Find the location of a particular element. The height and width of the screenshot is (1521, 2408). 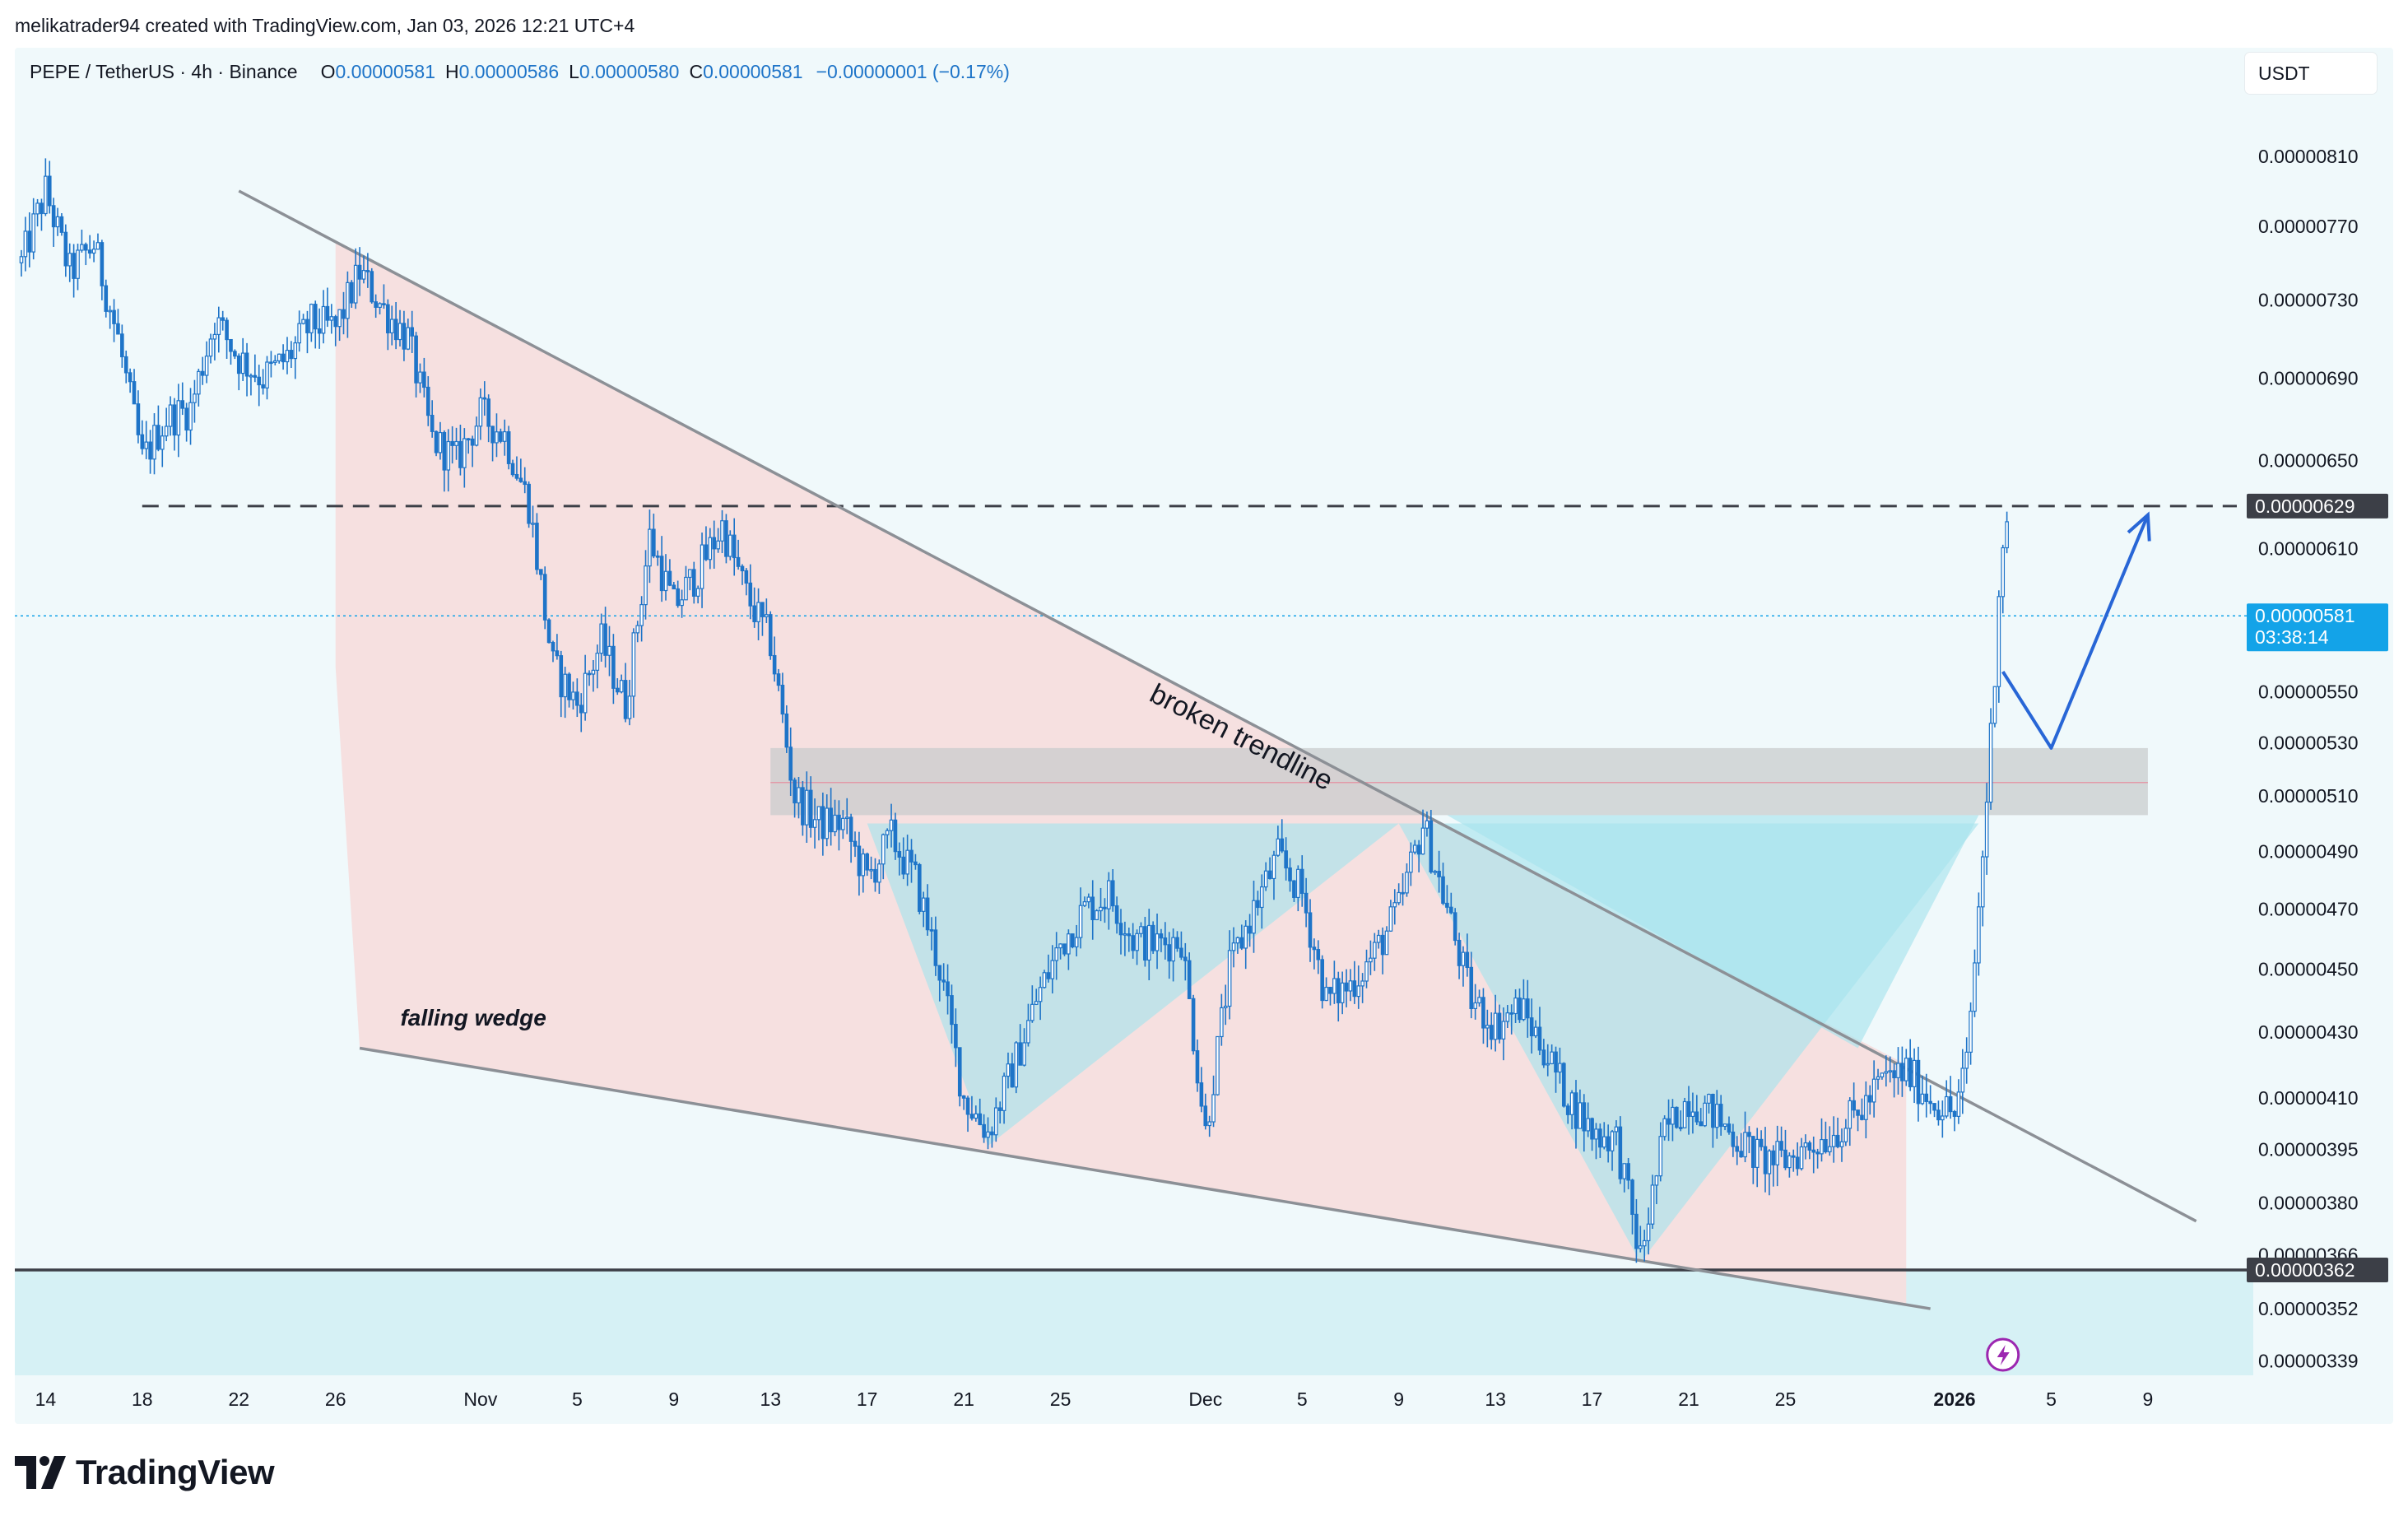

price-tick-label: 0.00000395 is located at coordinates (2308, 1149).